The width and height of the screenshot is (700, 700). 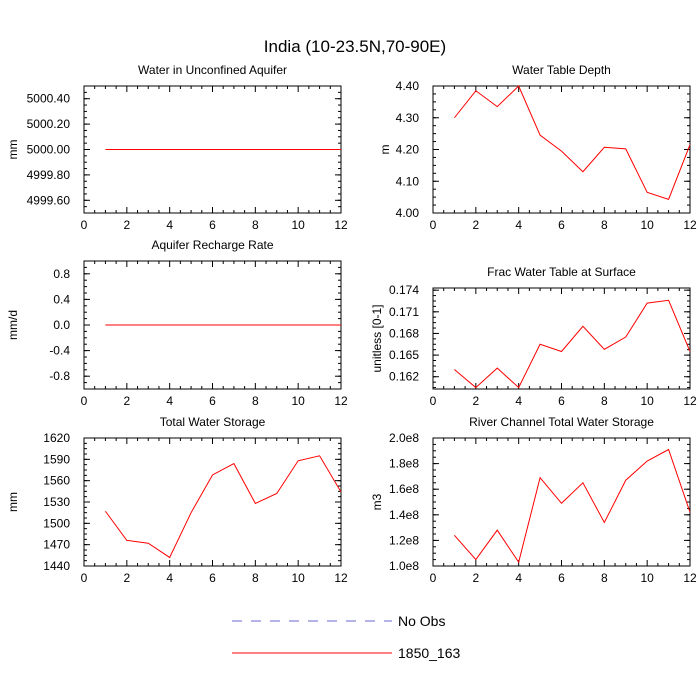 What do you see at coordinates (408, 86) in the screenshot?
I see `y-tick-label: 4.40` at bounding box center [408, 86].